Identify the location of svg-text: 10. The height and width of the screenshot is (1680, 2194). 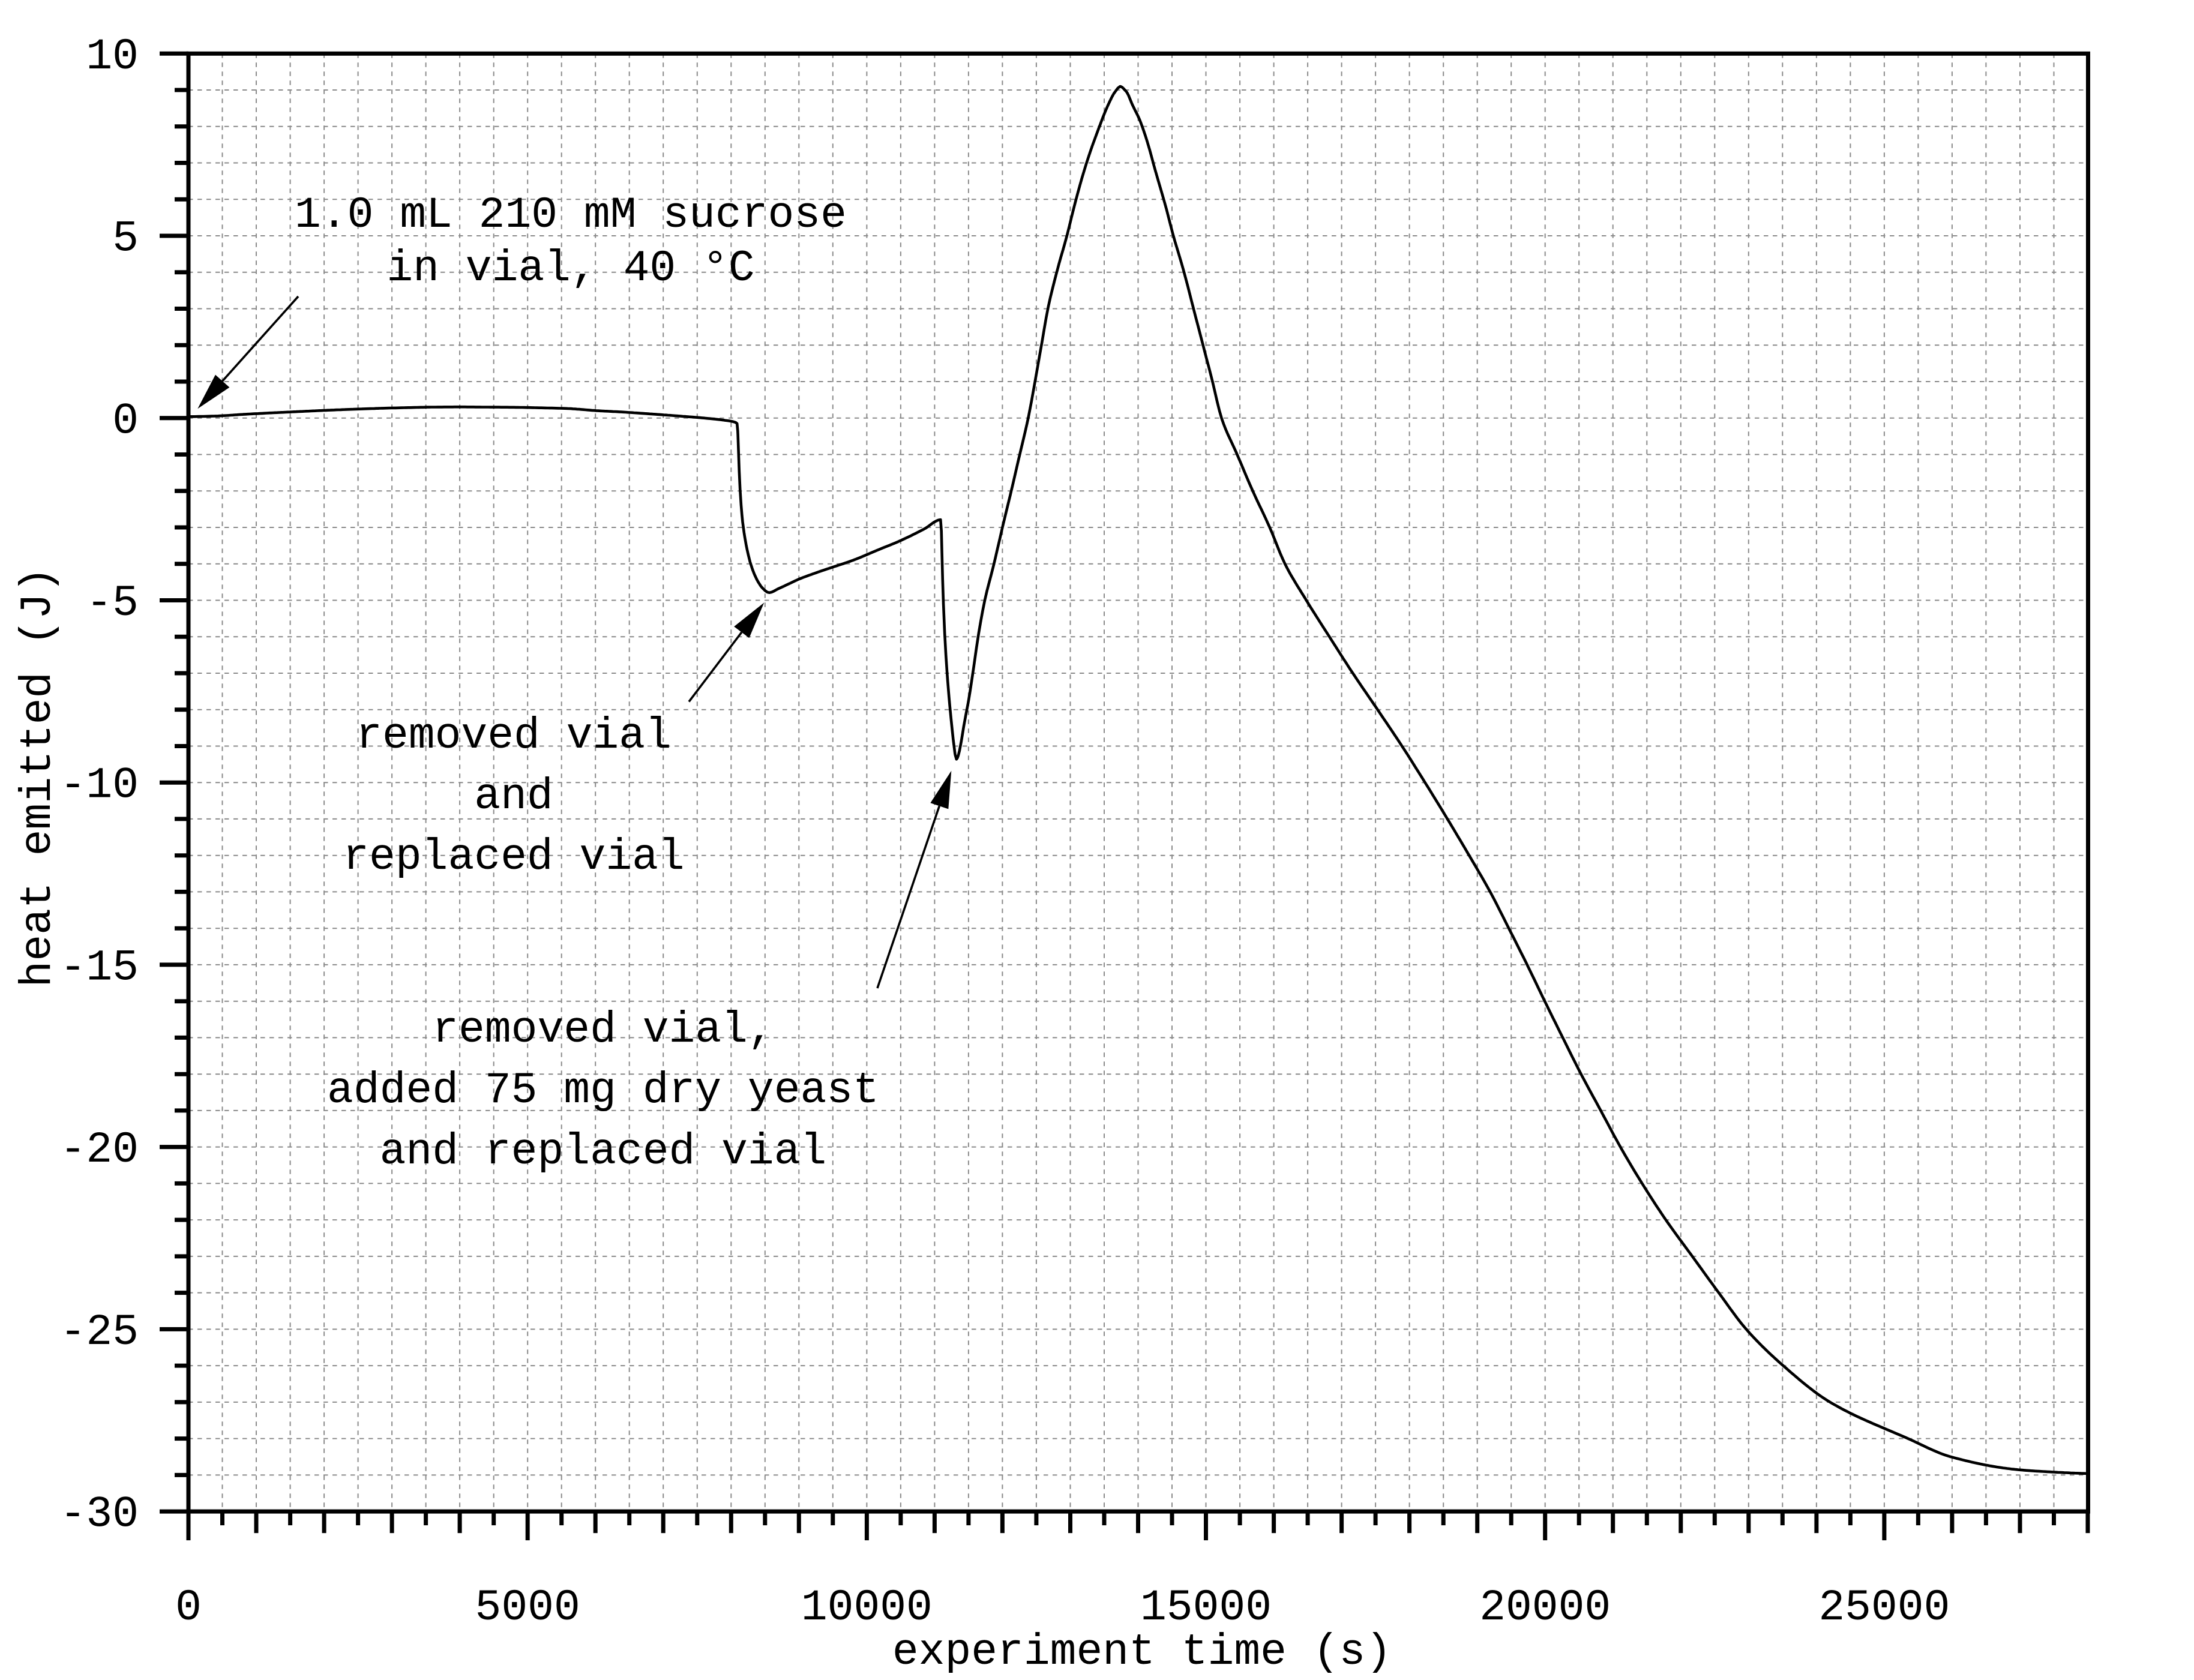
(113, 57).